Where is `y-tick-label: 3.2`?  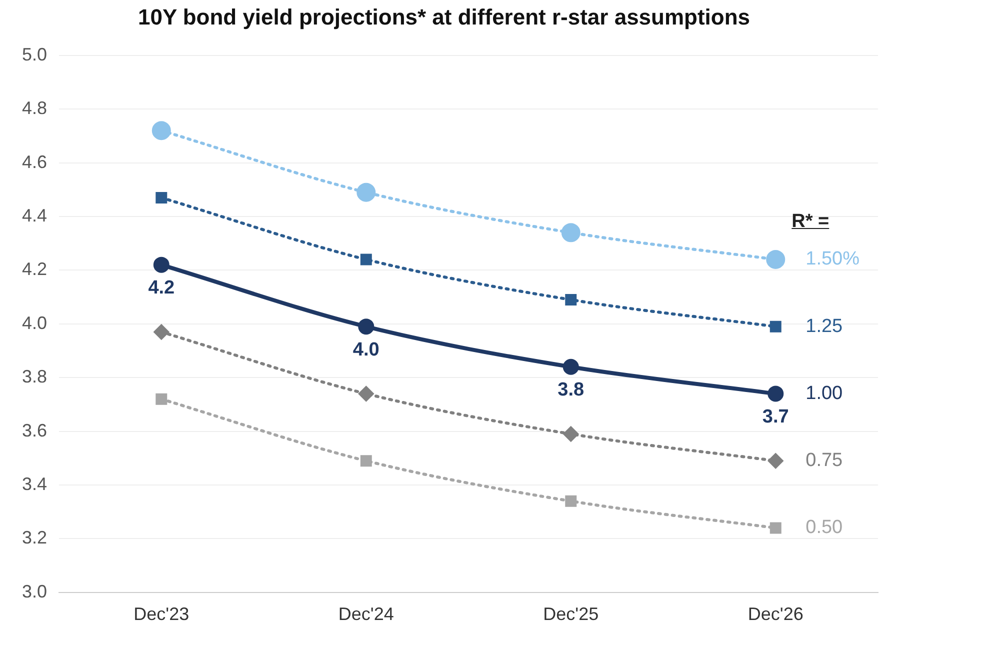 y-tick-label: 3.2 is located at coordinates (35, 538).